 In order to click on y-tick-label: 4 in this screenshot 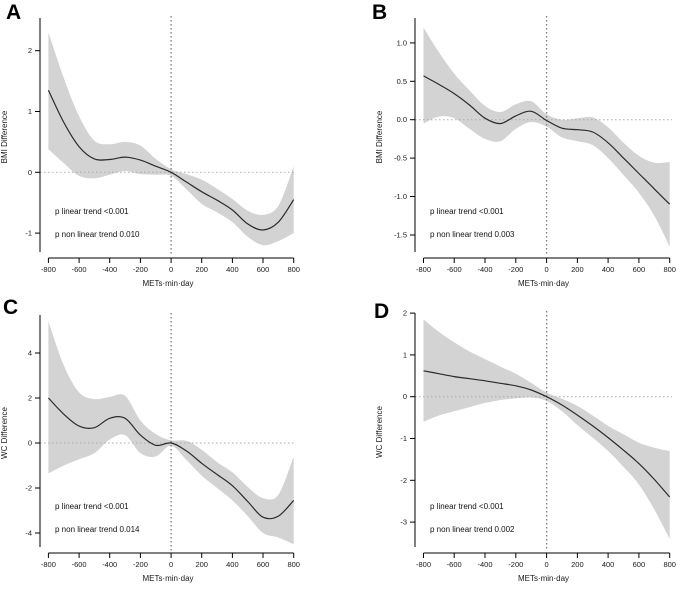, I will do `click(30, 353)`.